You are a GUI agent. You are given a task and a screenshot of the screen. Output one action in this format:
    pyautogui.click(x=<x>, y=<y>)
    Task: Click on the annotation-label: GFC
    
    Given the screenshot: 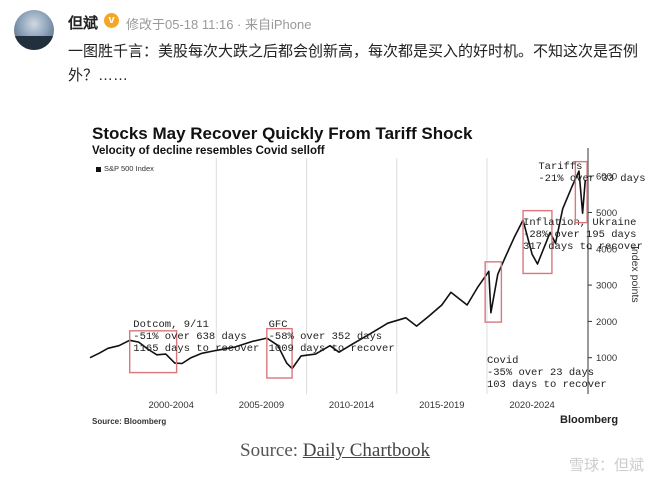 What is the action you would take?
    pyautogui.click(x=278, y=325)
    